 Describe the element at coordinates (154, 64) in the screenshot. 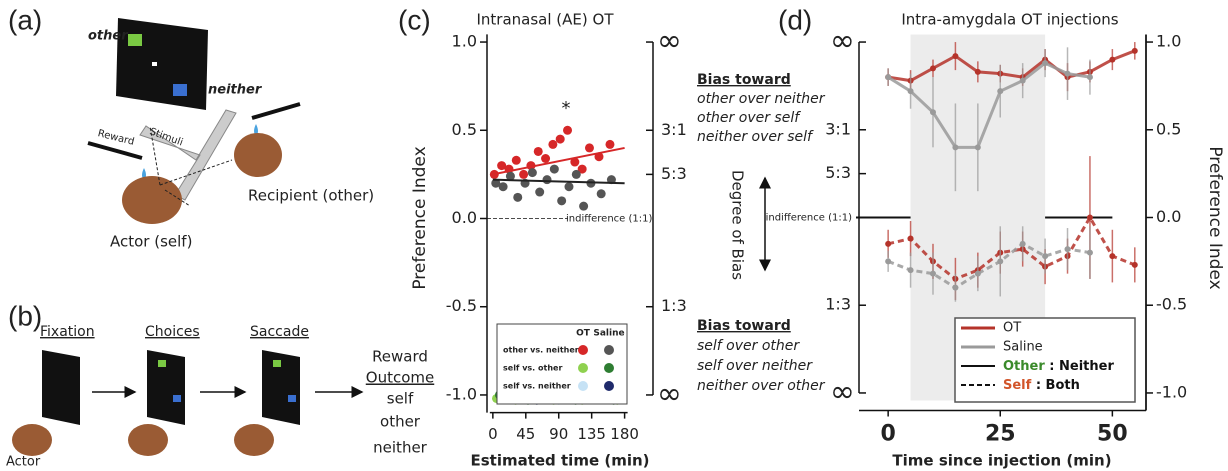

I see `fixation-dot` at that location.